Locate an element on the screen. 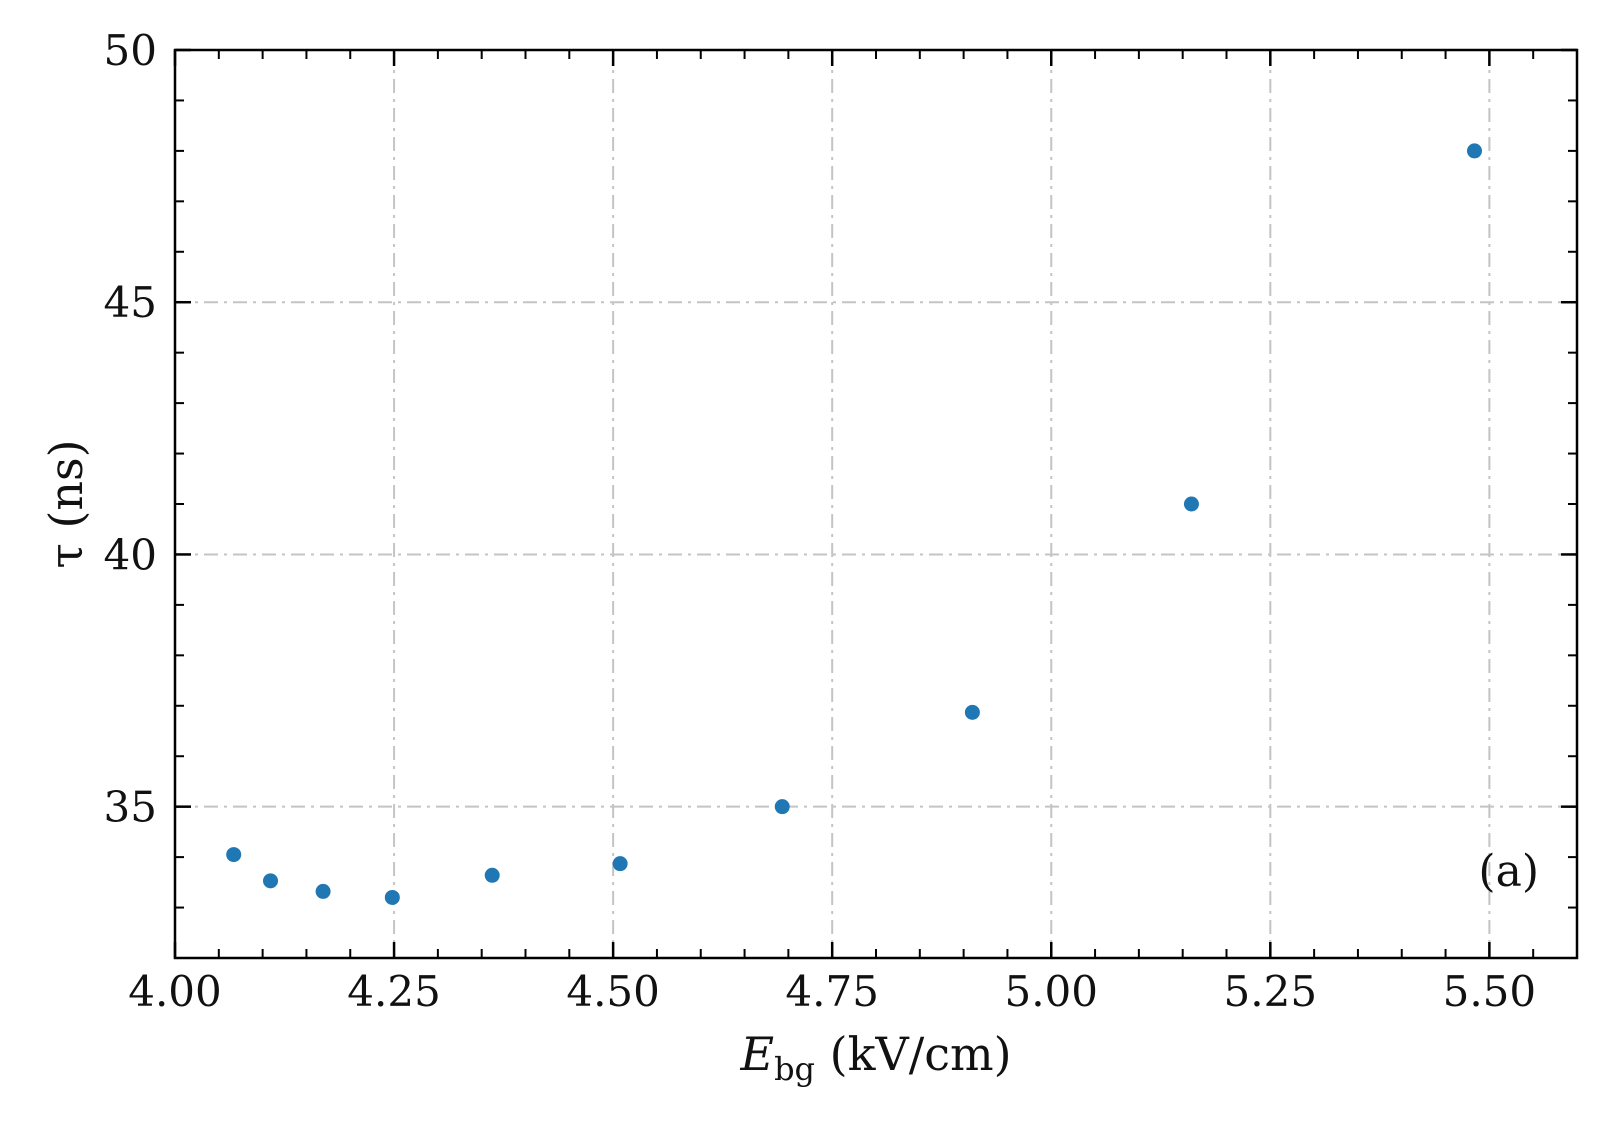 This screenshot has height=1129, width=1600. x-tick-label: 5.50 is located at coordinates (1490, 991).